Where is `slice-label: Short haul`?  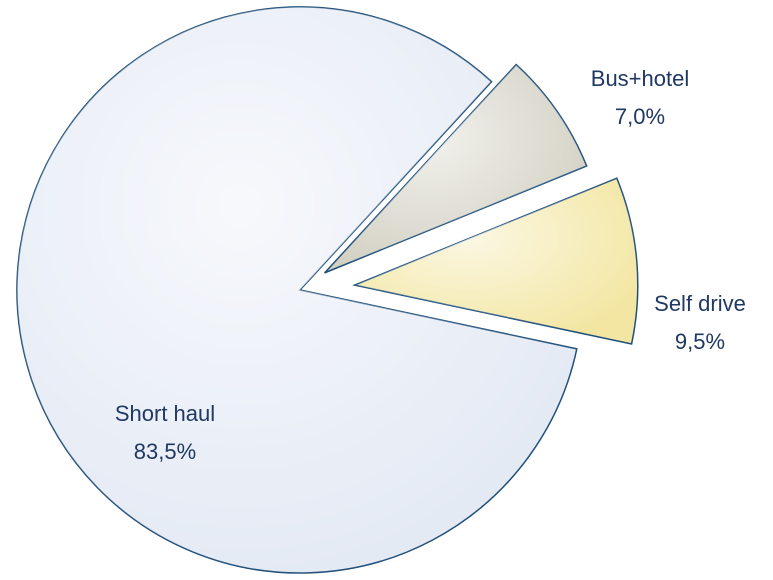
slice-label: Short haul is located at coordinates (165, 413).